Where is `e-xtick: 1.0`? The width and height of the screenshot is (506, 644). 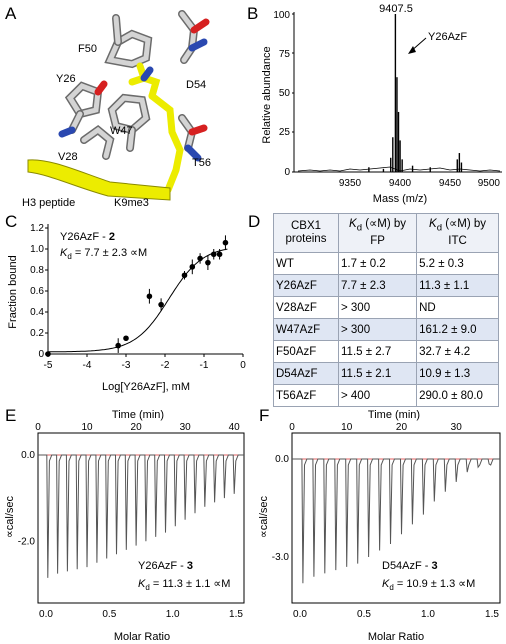
e-xtick: 1.0 is located at coordinates (173, 614).